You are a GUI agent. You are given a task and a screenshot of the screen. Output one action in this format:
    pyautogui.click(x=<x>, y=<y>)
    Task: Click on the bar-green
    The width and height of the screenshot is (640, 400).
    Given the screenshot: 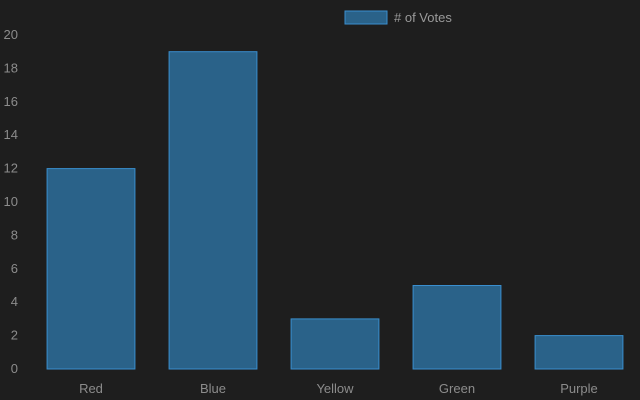 What is the action you would take?
    pyautogui.click(x=457, y=327)
    